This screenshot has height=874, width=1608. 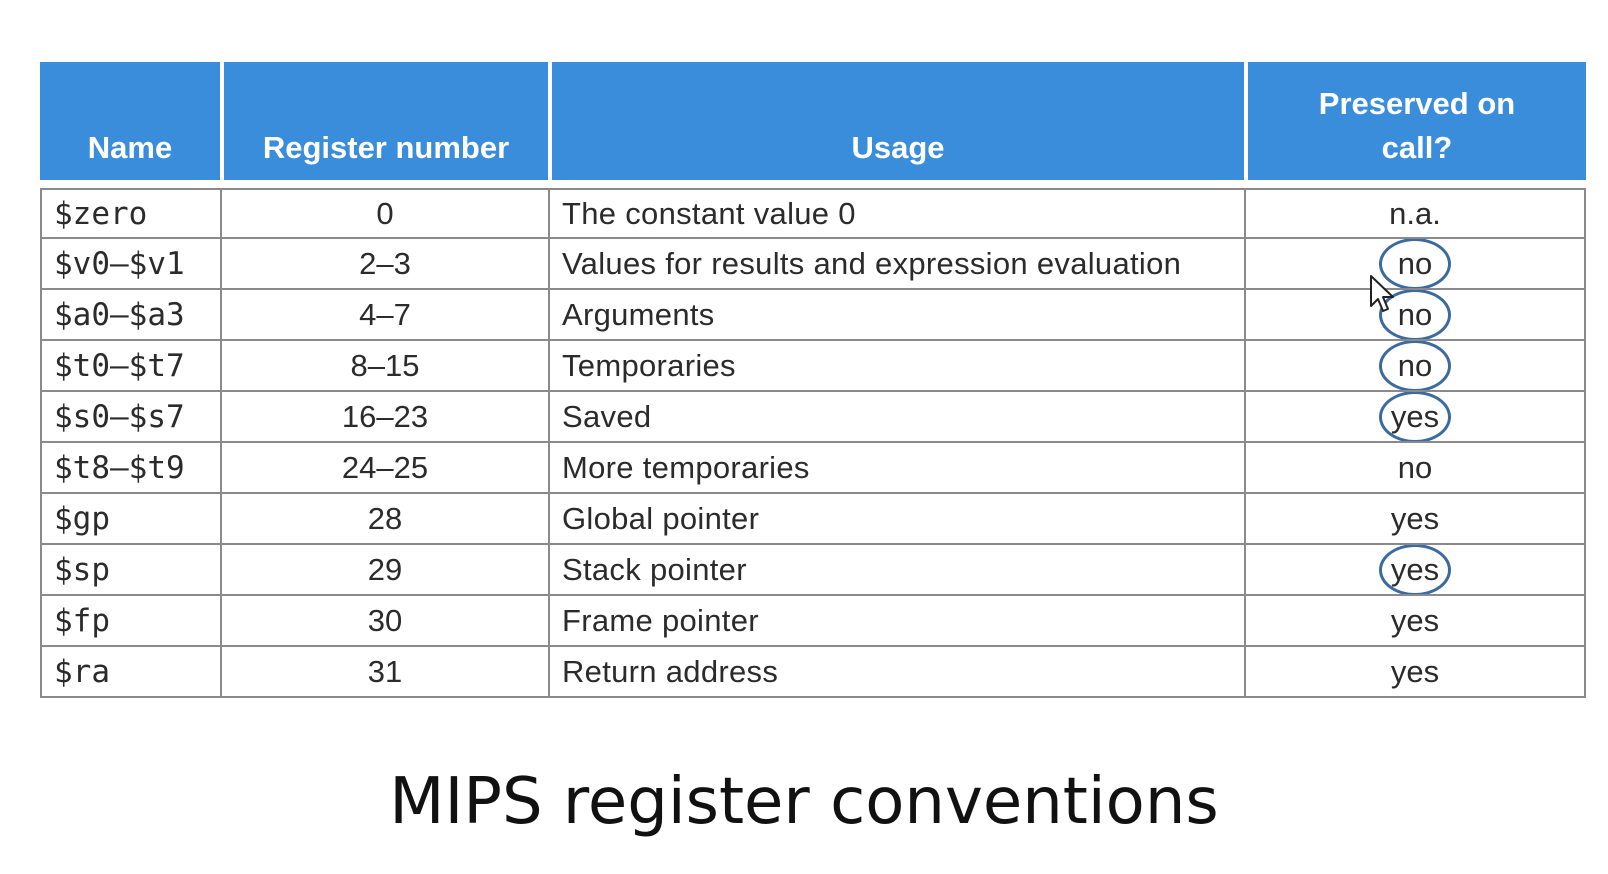 What do you see at coordinates (384, 468) in the screenshot?
I see `register-number-cell: 24–25` at bounding box center [384, 468].